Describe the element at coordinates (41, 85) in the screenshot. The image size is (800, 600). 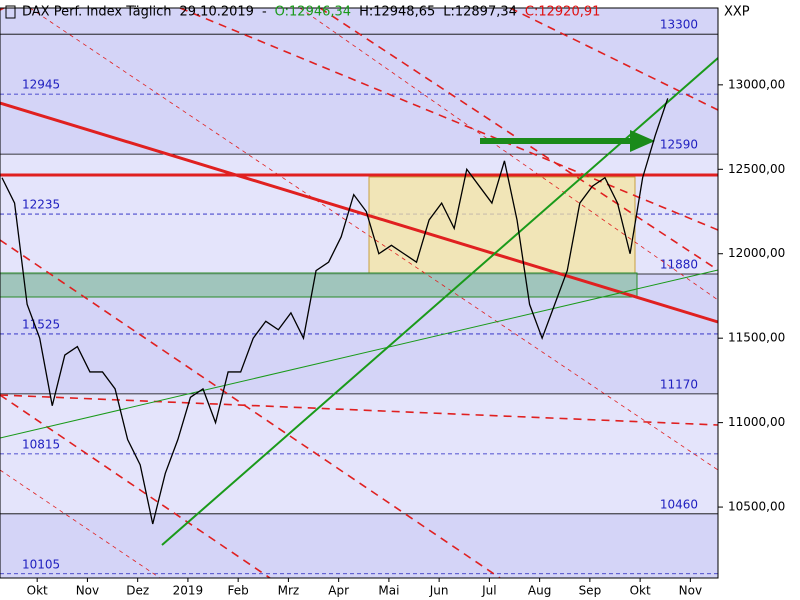
I see `level-label: 12945` at that location.